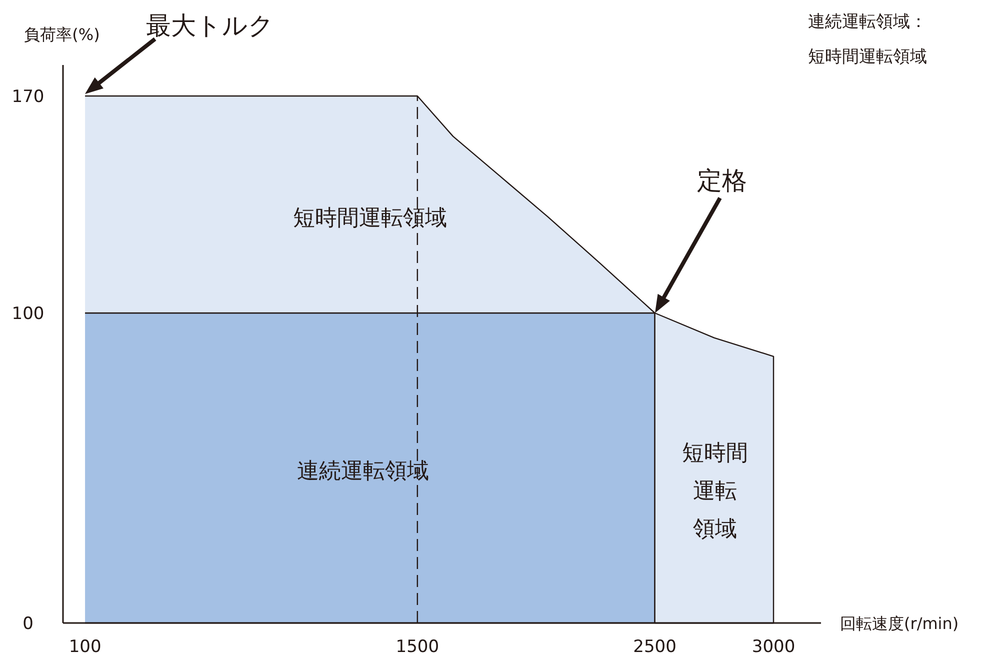  Describe the element at coordinates (722, 180) in the screenshot. I see `annotation: 定格` at that location.